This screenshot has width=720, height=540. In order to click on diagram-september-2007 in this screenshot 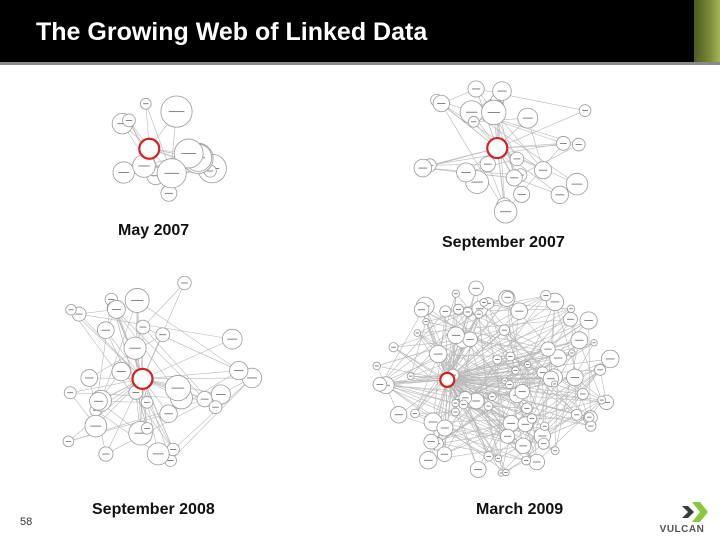, I will do `click(511, 151)`.